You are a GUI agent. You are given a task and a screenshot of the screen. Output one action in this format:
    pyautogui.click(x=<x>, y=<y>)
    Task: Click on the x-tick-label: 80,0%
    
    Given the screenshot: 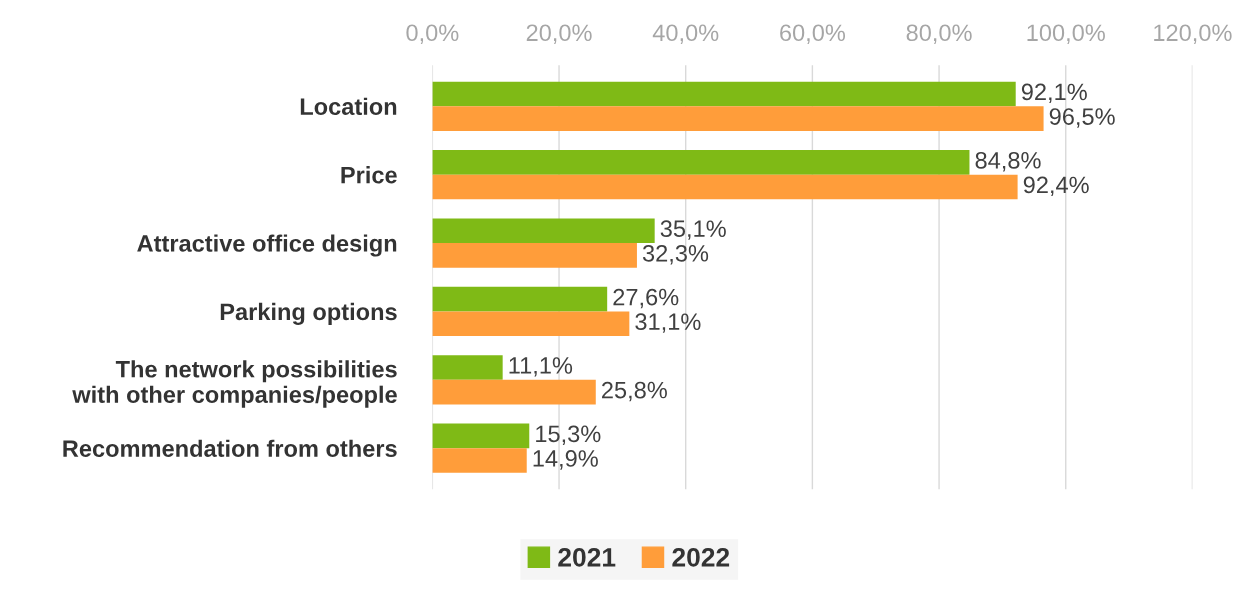 What is the action you would take?
    pyautogui.click(x=939, y=34)
    